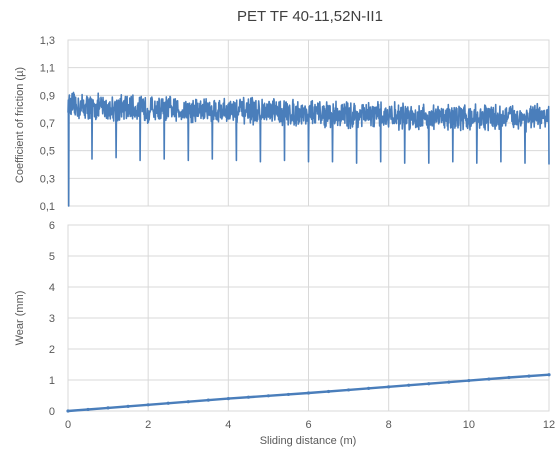 The image size is (558, 453). Describe the element at coordinates (52, 288) in the screenshot. I see `wear-y-tick-label: 4` at that location.